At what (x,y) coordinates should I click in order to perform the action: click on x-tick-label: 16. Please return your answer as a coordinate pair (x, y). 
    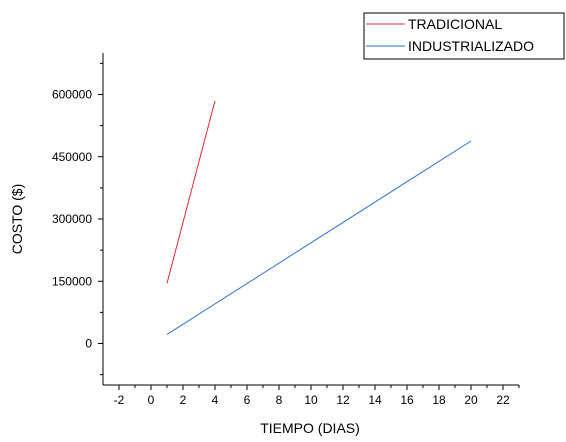
    Looking at the image, I should click on (407, 400).